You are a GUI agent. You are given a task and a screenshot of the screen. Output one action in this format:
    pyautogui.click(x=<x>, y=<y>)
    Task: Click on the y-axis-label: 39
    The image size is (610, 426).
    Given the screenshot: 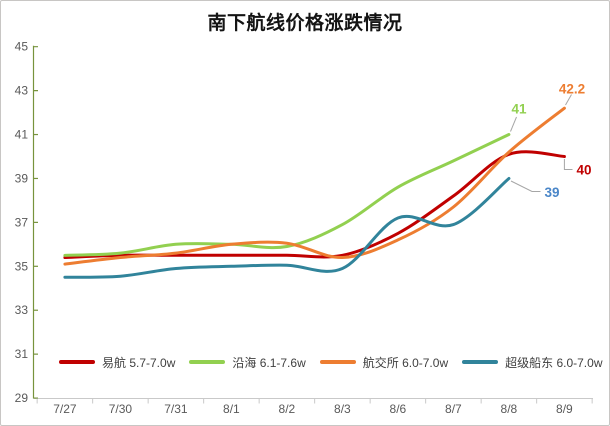 What is the action you would take?
    pyautogui.click(x=22, y=178)
    